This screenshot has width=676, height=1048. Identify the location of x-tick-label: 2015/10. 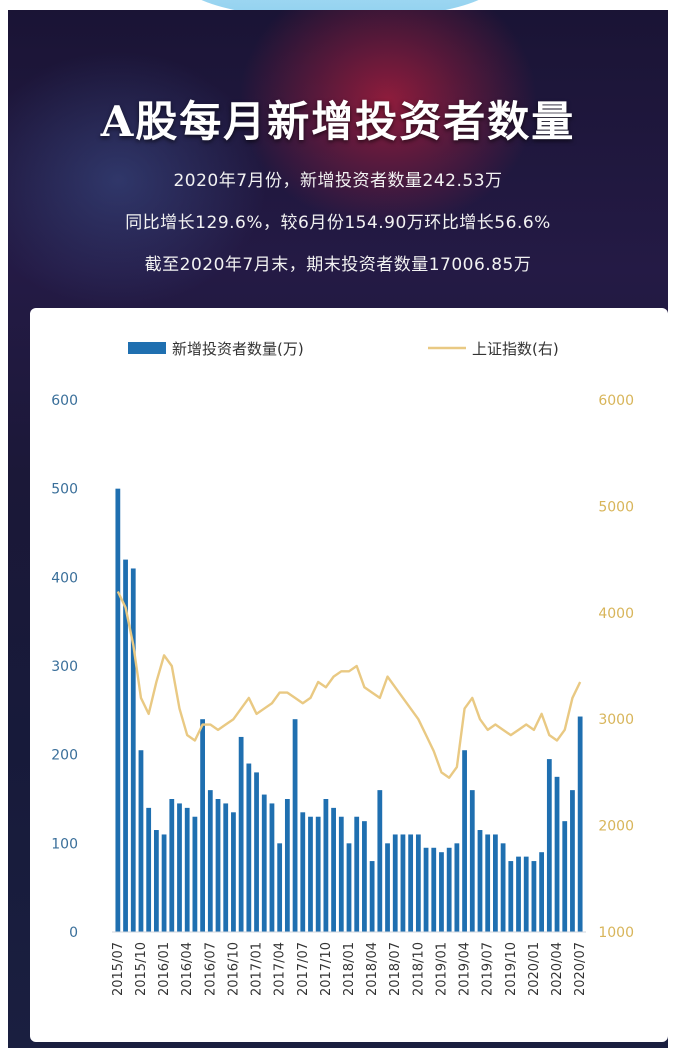
(141, 969).